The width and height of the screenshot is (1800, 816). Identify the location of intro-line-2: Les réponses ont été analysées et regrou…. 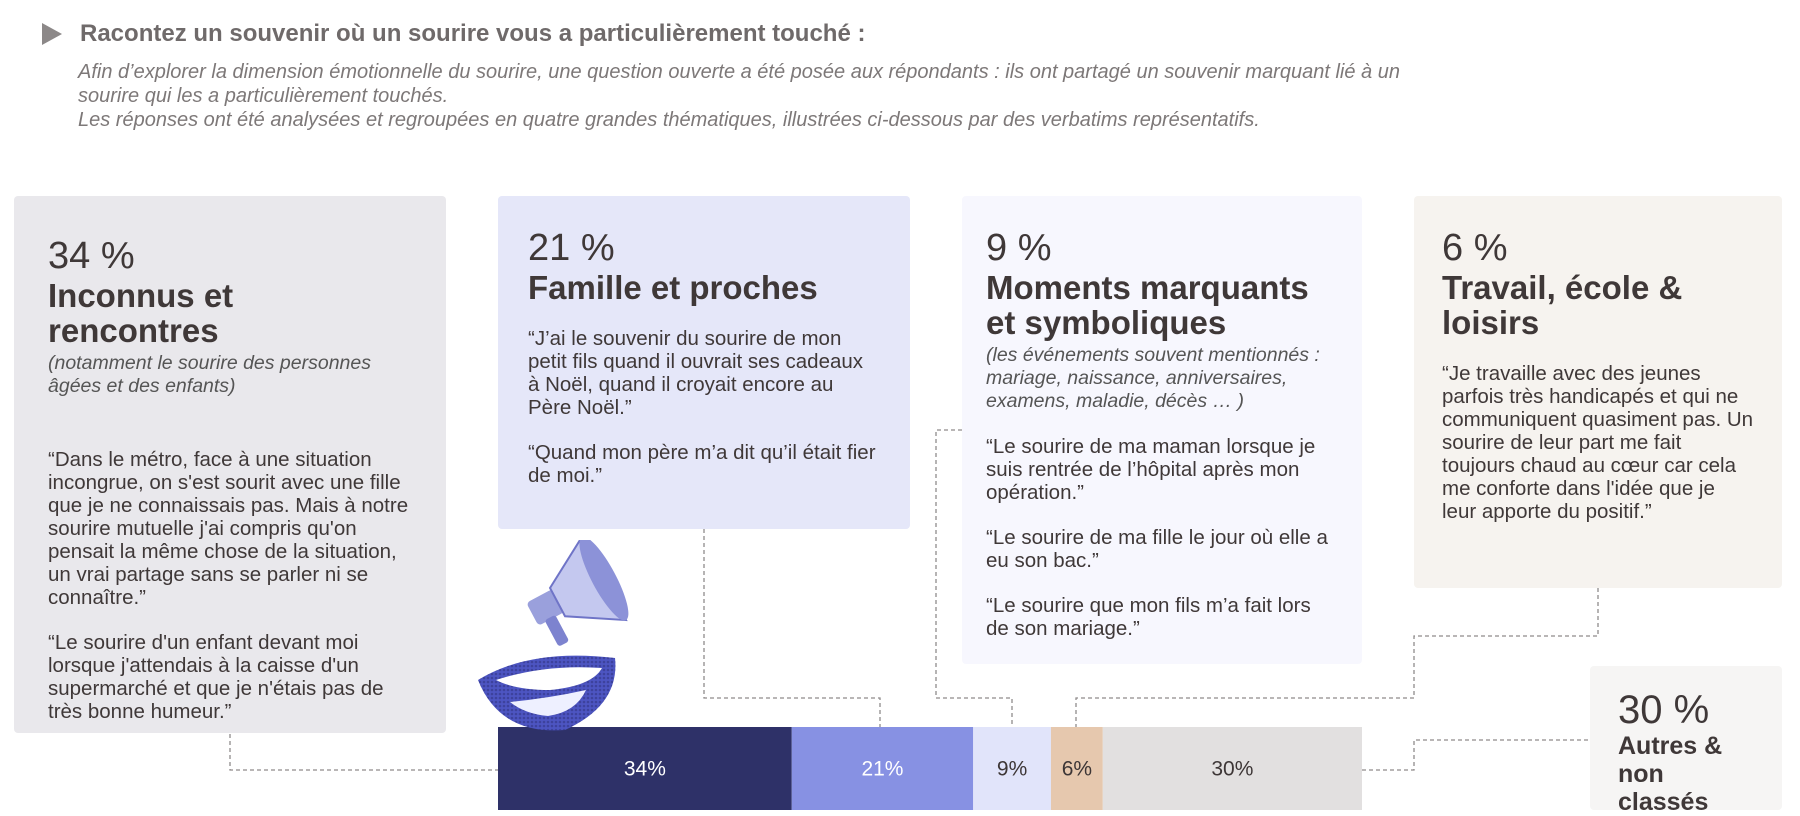
(669, 120).